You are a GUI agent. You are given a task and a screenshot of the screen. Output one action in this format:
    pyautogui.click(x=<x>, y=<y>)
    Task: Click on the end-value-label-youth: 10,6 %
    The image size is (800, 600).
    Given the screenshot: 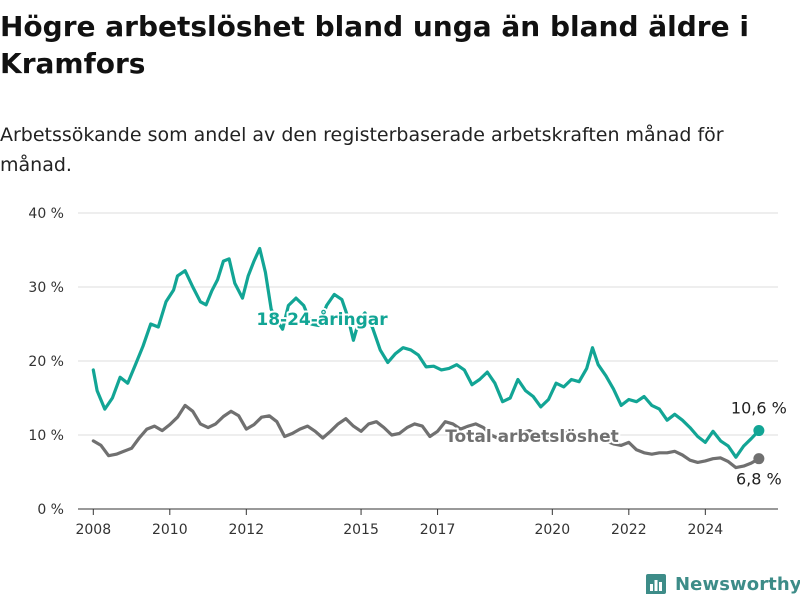 What is the action you would take?
    pyautogui.click(x=759, y=408)
    